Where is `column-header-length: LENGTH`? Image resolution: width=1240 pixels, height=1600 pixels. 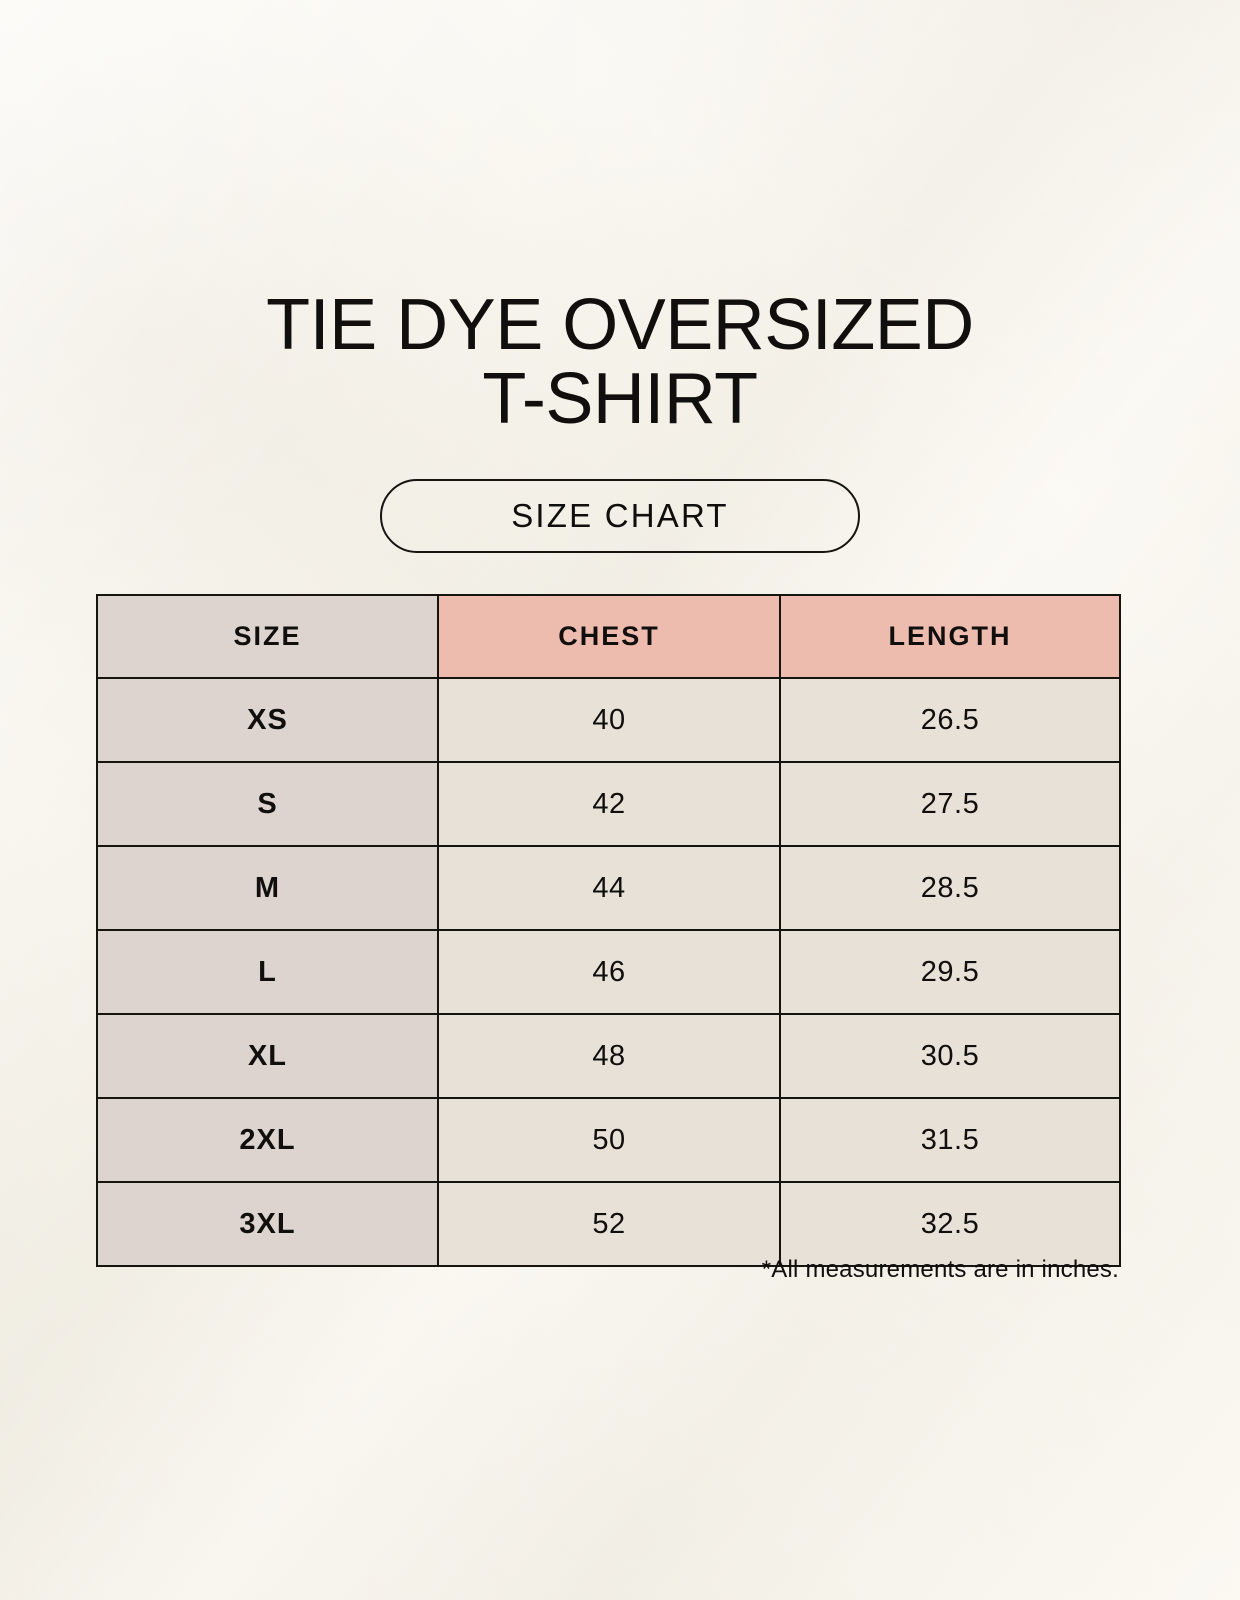
column-header-length: LENGTH is located at coordinates (950, 636).